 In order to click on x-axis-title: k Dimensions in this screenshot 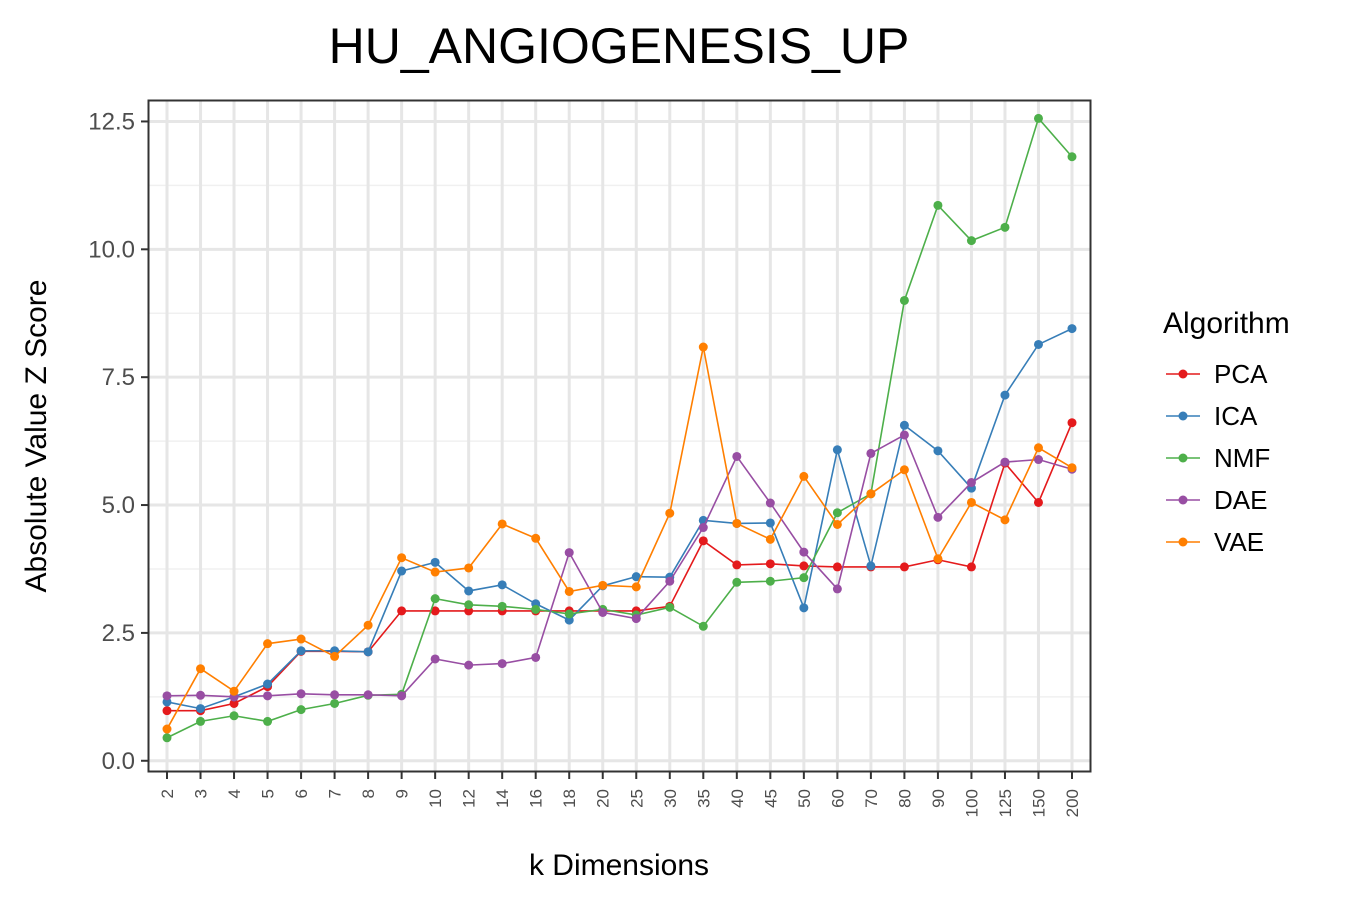, I will do `click(619, 865)`.